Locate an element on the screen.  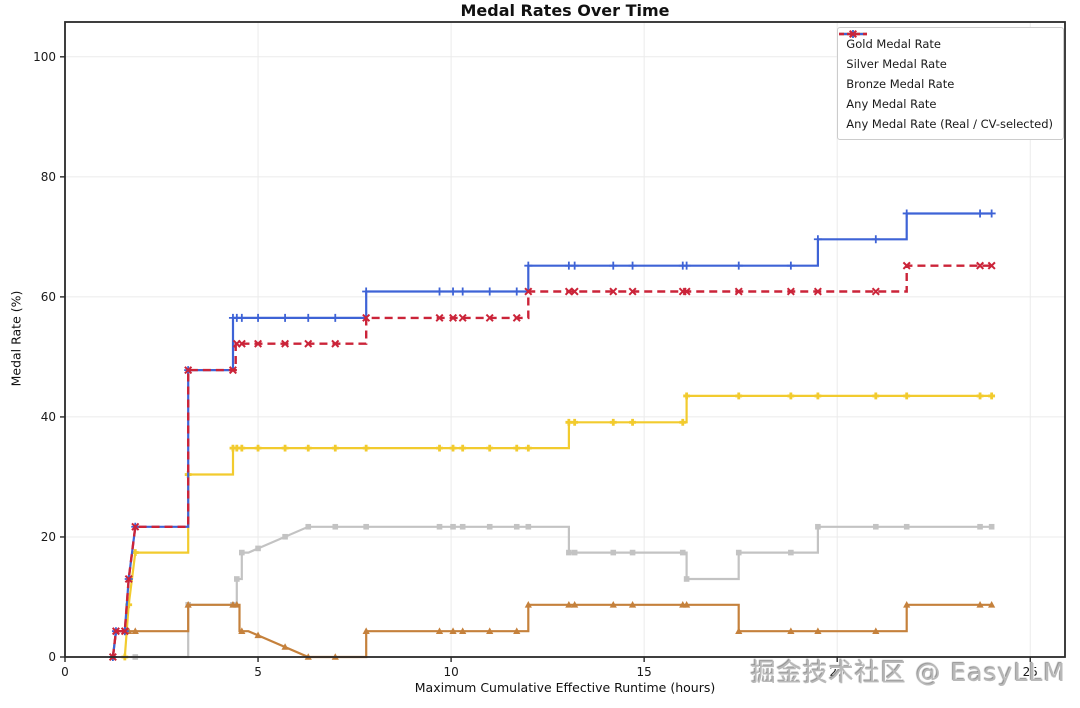
series-line-bronze is located at coordinates (551, 631).